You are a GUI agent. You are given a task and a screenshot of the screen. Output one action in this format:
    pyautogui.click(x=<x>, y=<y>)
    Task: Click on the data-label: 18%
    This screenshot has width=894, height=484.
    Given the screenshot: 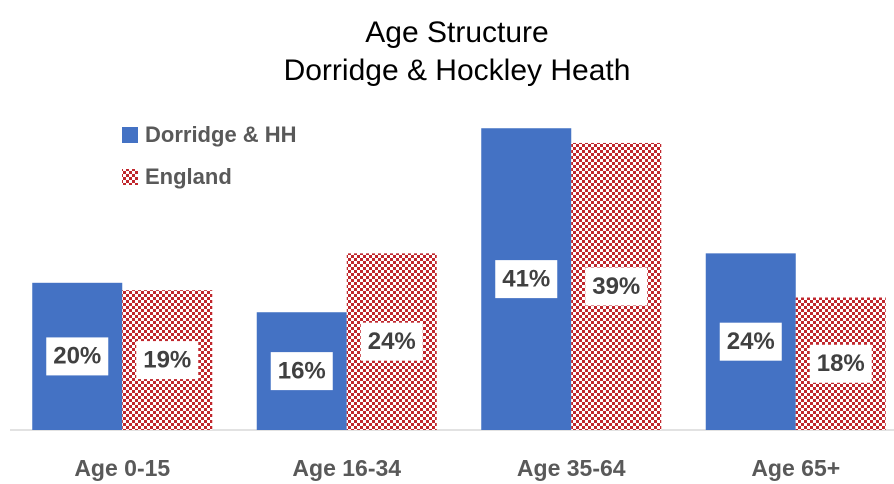 What is the action you would take?
    pyautogui.click(x=841, y=363)
    